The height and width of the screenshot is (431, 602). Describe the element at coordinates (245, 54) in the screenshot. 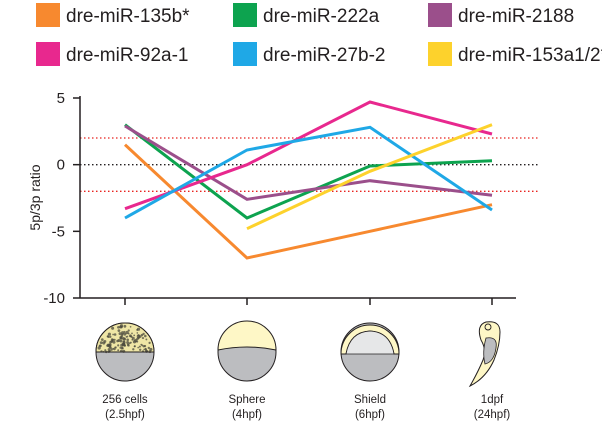

I see `legend-dre-mir-27b-2-swatch` at that location.